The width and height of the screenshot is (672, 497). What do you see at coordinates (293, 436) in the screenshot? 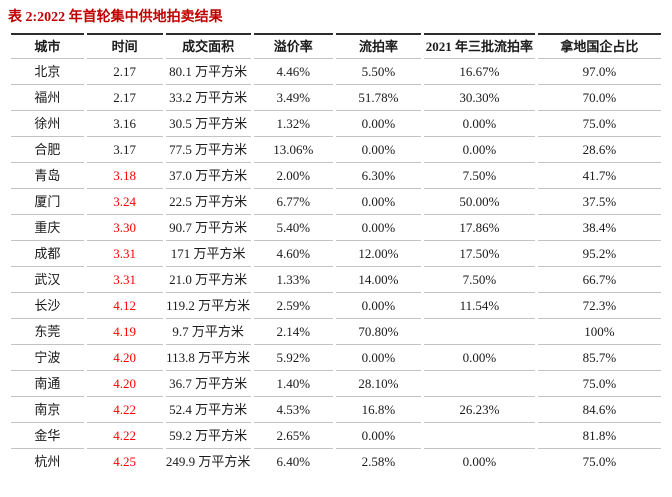
I see `cell-premium-rate: 2.65%` at bounding box center [293, 436].